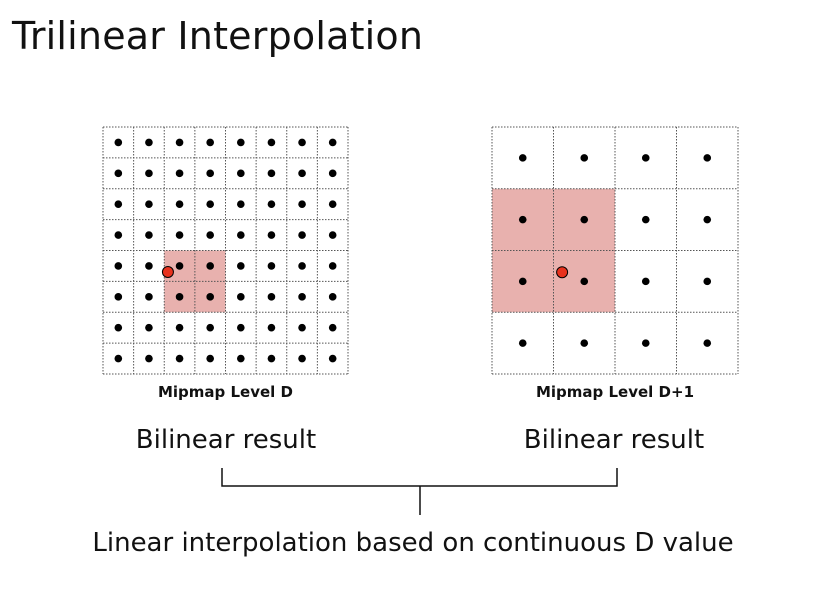 Image resolution: width=826 pixels, height=610 pixels. Describe the element at coordinates (218, 36) in the screenshot. I see `page-title: Trilinear Interpolation` at that location.